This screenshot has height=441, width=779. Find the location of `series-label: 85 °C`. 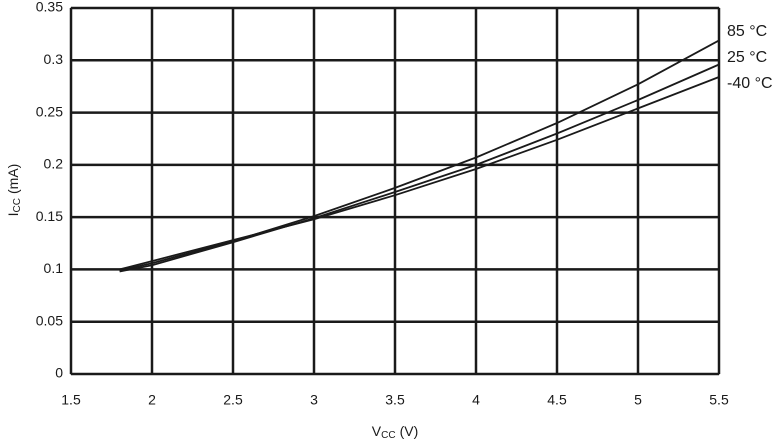

series-label: 85 °C is located at coordinates (747, 31).